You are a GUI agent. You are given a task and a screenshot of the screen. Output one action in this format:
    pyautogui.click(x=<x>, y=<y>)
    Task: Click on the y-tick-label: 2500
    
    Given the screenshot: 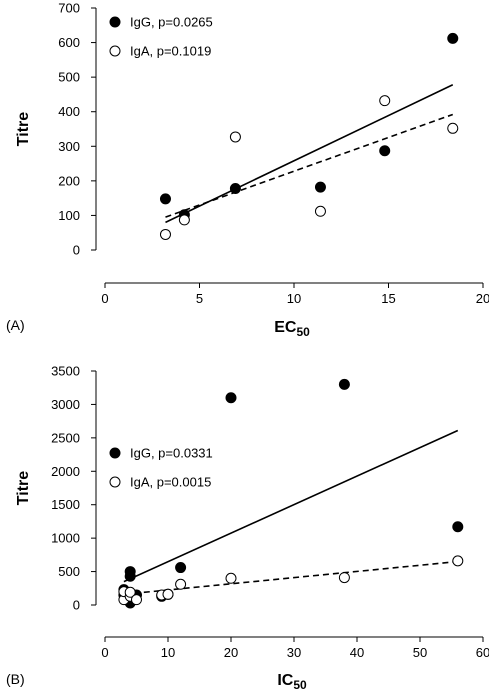 What is the action you would take?
    pyautogui.click(x=65, y=437)
    